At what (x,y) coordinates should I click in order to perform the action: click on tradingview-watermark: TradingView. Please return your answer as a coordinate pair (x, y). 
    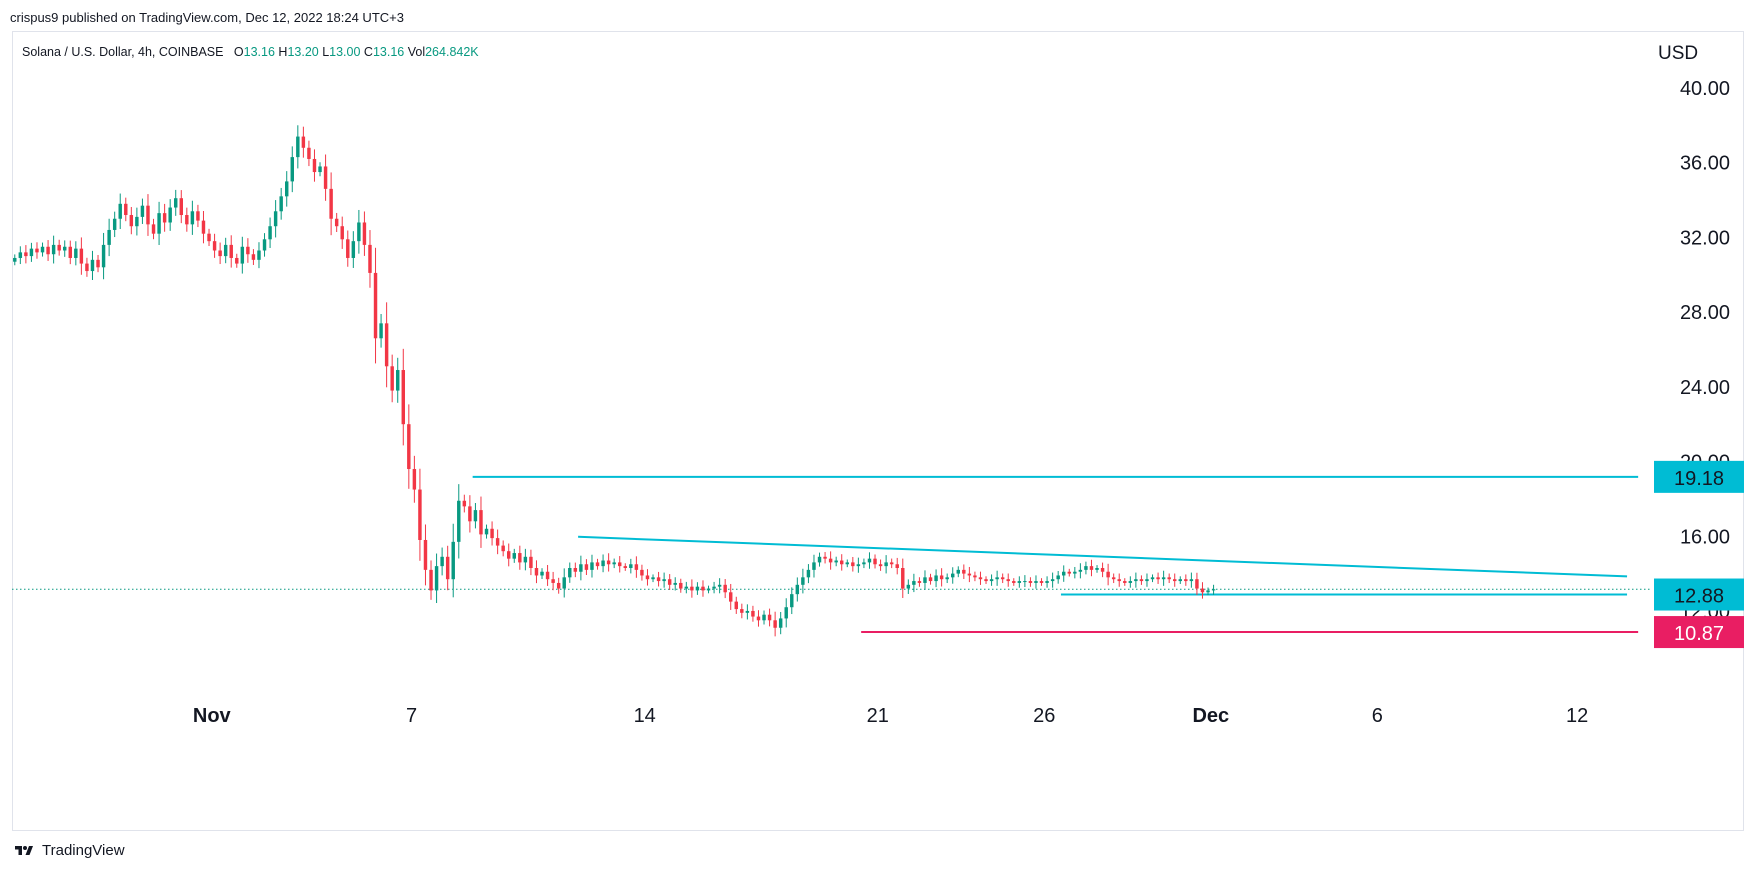
    Looking at the image, I should click on (68, 850).